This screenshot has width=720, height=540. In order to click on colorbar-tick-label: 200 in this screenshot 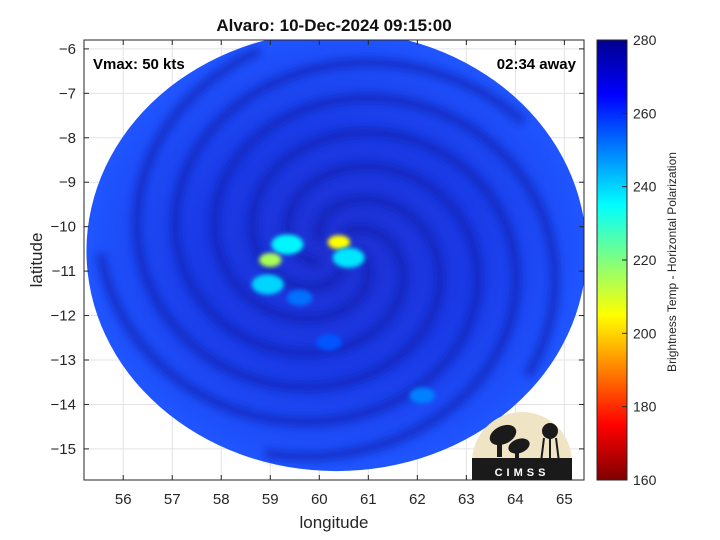, I will do `click(645, 333)`.